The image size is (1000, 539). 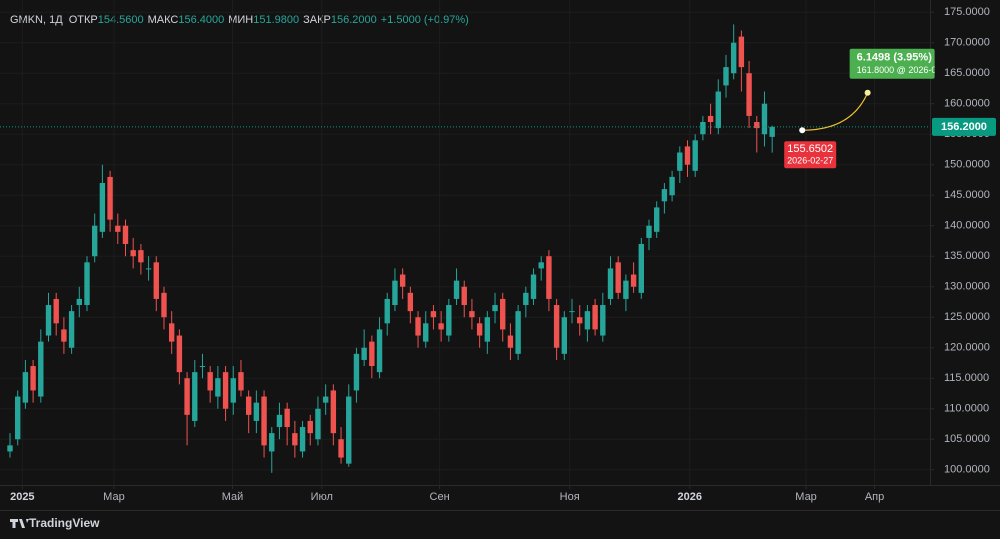 What do you see at coordinates (967, 226) in the screenshot?
I see `y-tick-label: 140.0000` at bounding box center [967, 226].